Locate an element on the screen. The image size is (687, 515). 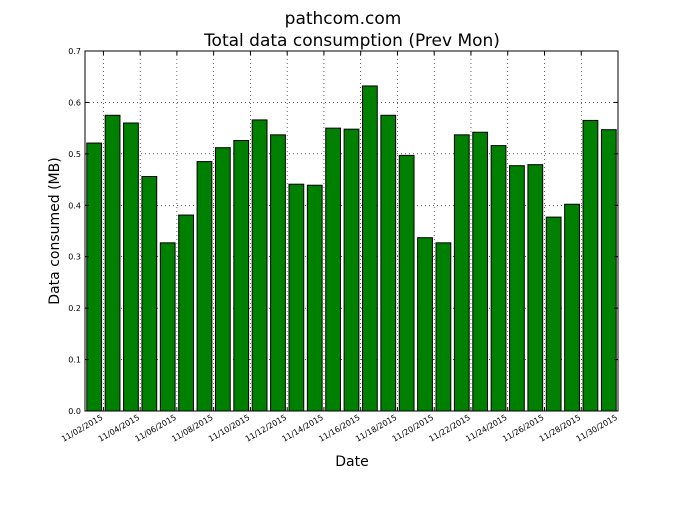
bar-11-21-2015 is located at coordinates (461, 273).